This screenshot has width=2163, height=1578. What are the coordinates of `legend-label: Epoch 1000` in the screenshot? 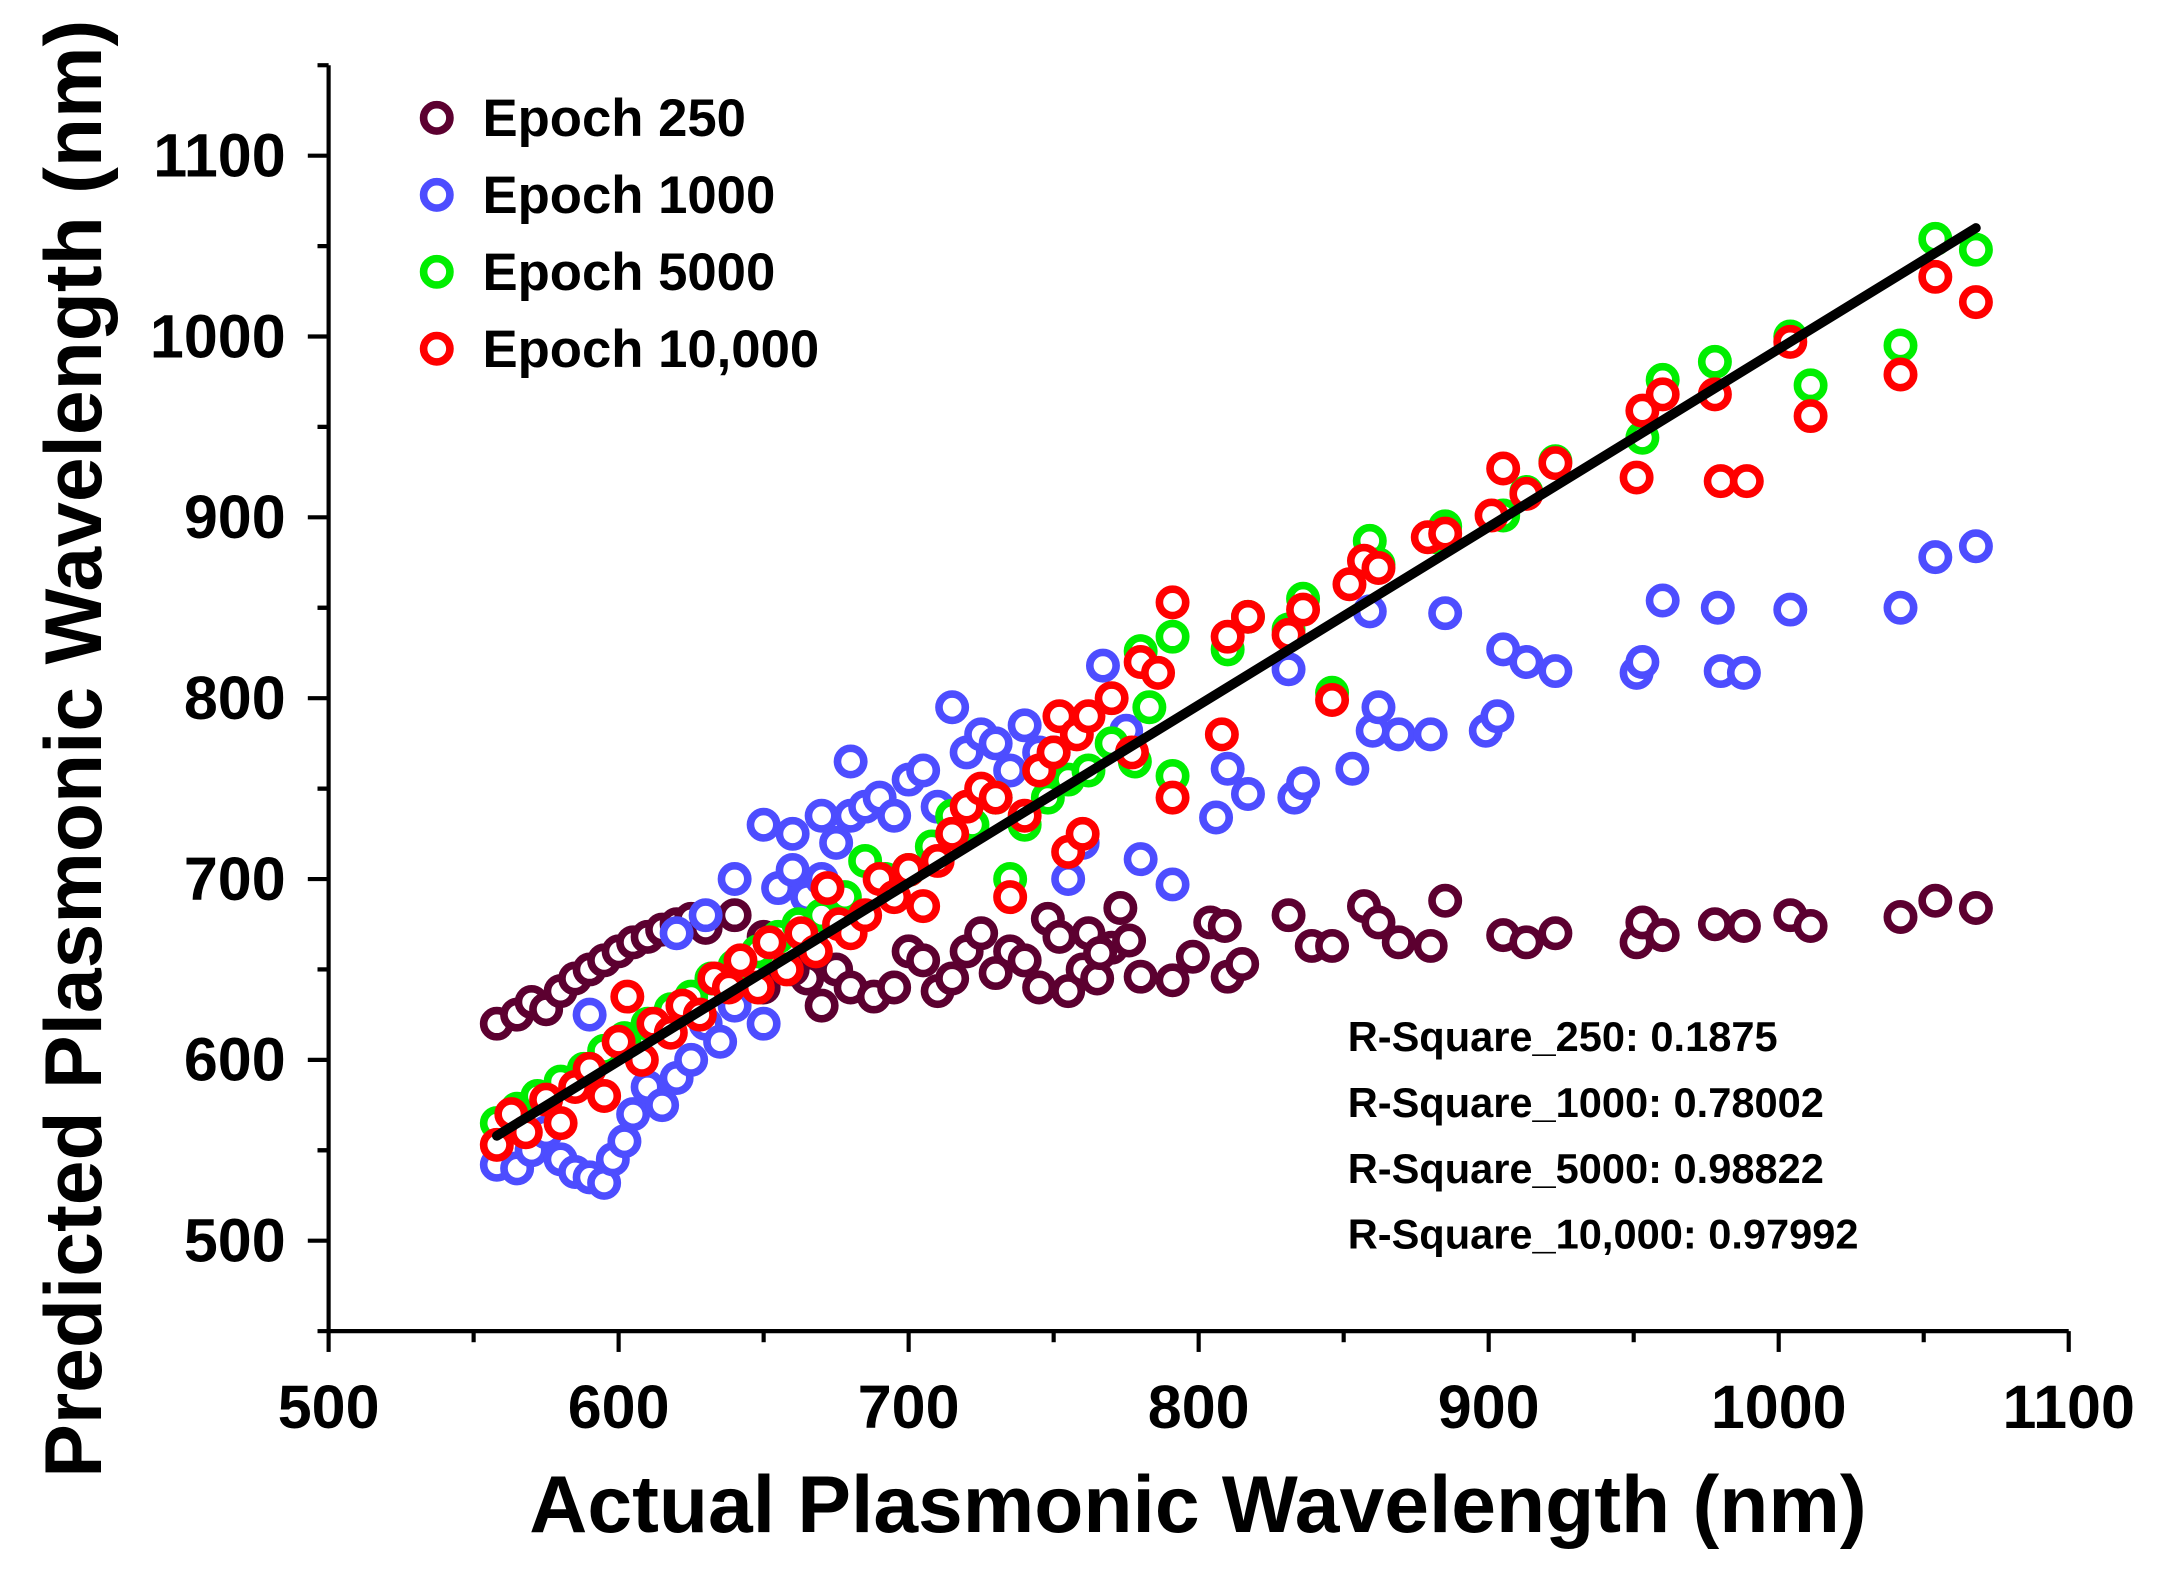 It's located at (629, 195).